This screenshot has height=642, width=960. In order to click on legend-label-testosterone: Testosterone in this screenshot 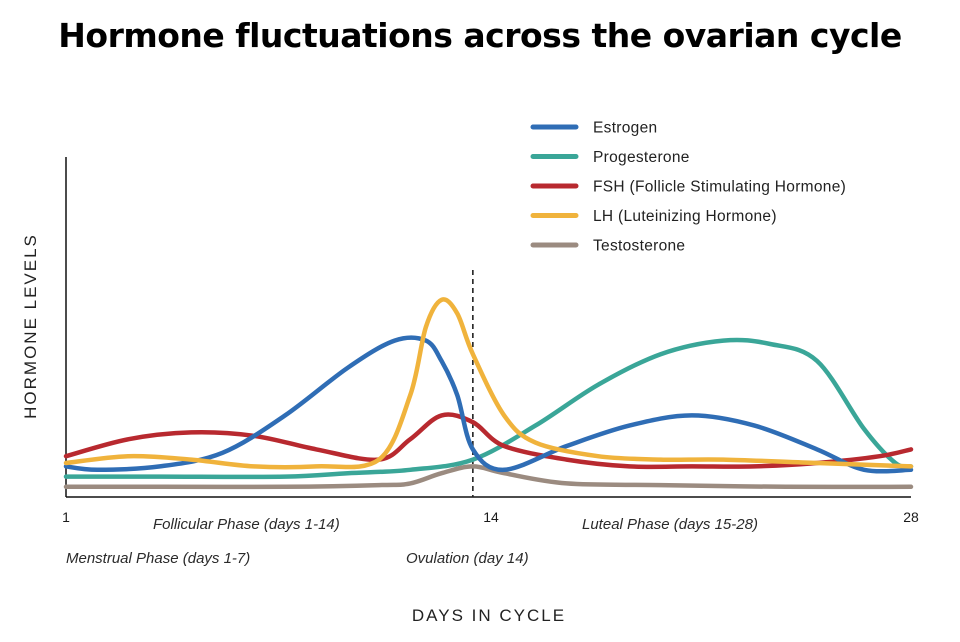, I will do `click(639, 246)`.